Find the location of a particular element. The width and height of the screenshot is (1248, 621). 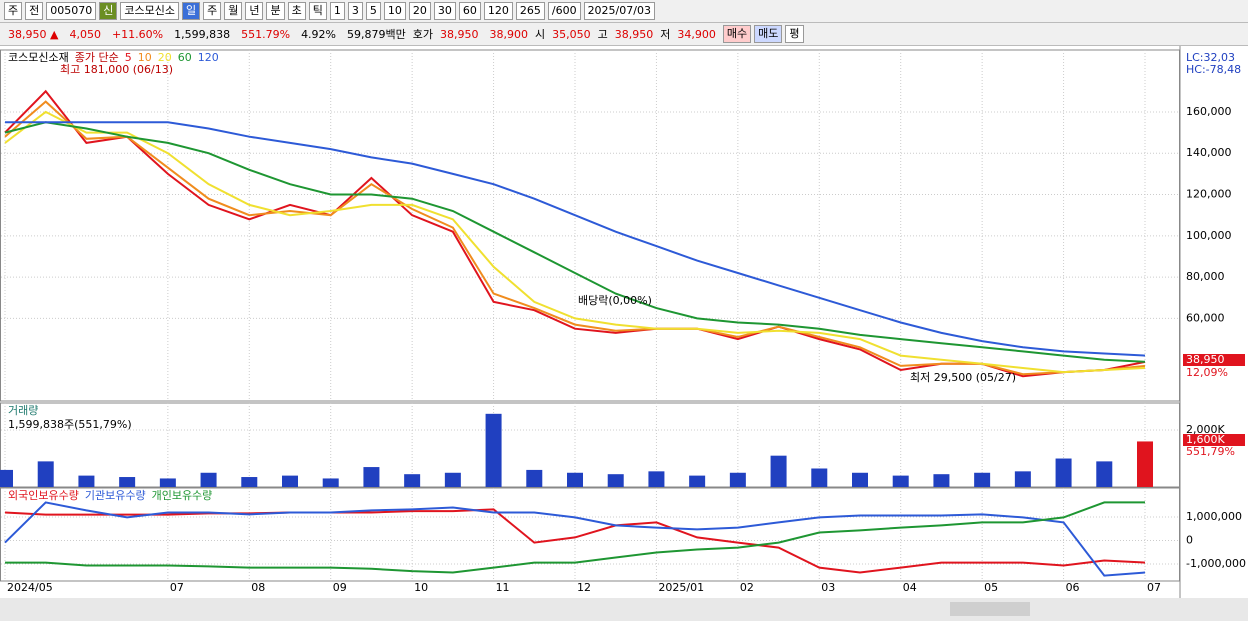

toolbar-item: 20 is located at coordinates (419, 11).